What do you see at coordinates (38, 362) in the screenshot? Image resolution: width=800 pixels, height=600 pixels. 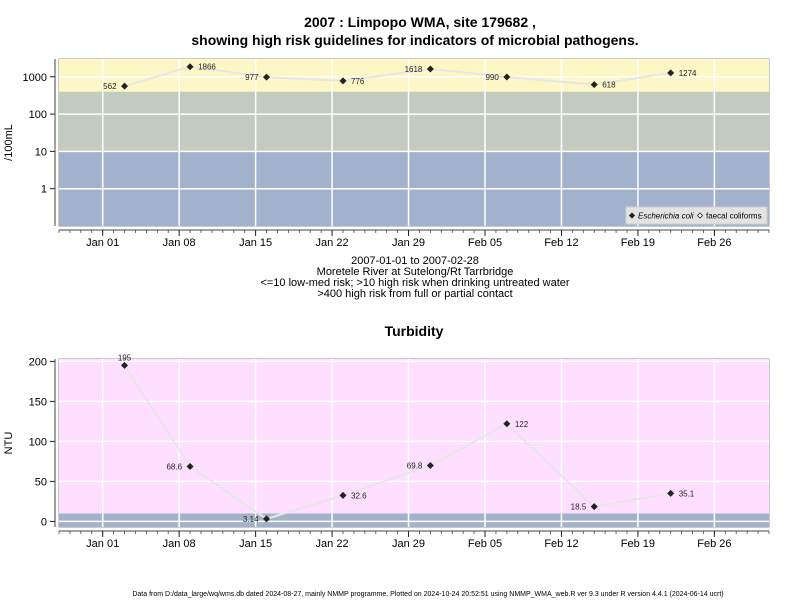 I see `y-tick-label: 200` at bounding box center [38, 362].